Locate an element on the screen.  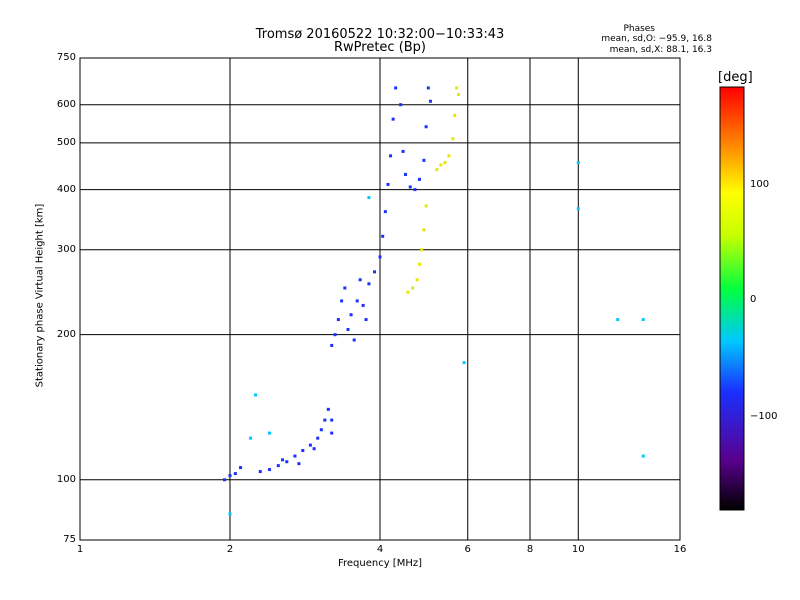
y-tick-label: 400 is located at coordinates (66, 189).